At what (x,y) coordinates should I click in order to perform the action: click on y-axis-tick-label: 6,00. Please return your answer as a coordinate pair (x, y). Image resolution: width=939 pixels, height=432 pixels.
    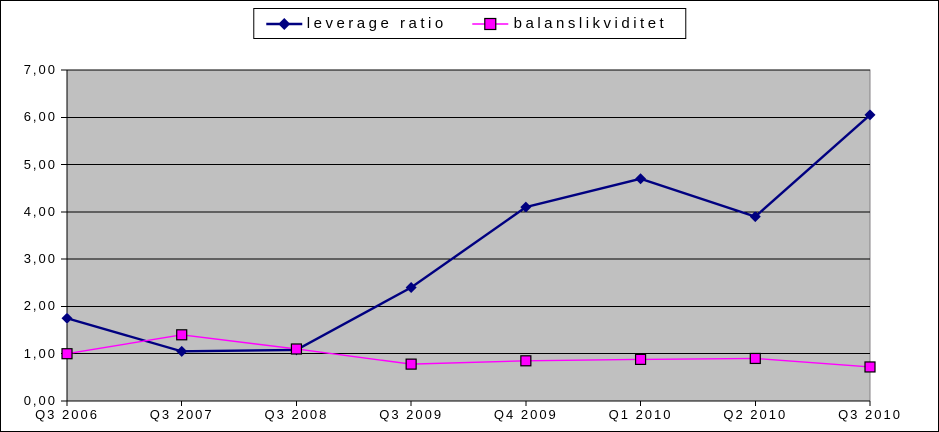
    Looking at the image, I should click on (40, 117).